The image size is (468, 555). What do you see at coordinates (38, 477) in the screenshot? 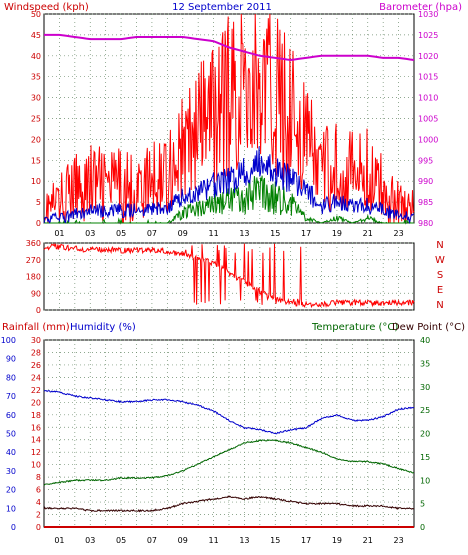
I see `humidity-tick-label: 8` at bounding box center [38, 477].